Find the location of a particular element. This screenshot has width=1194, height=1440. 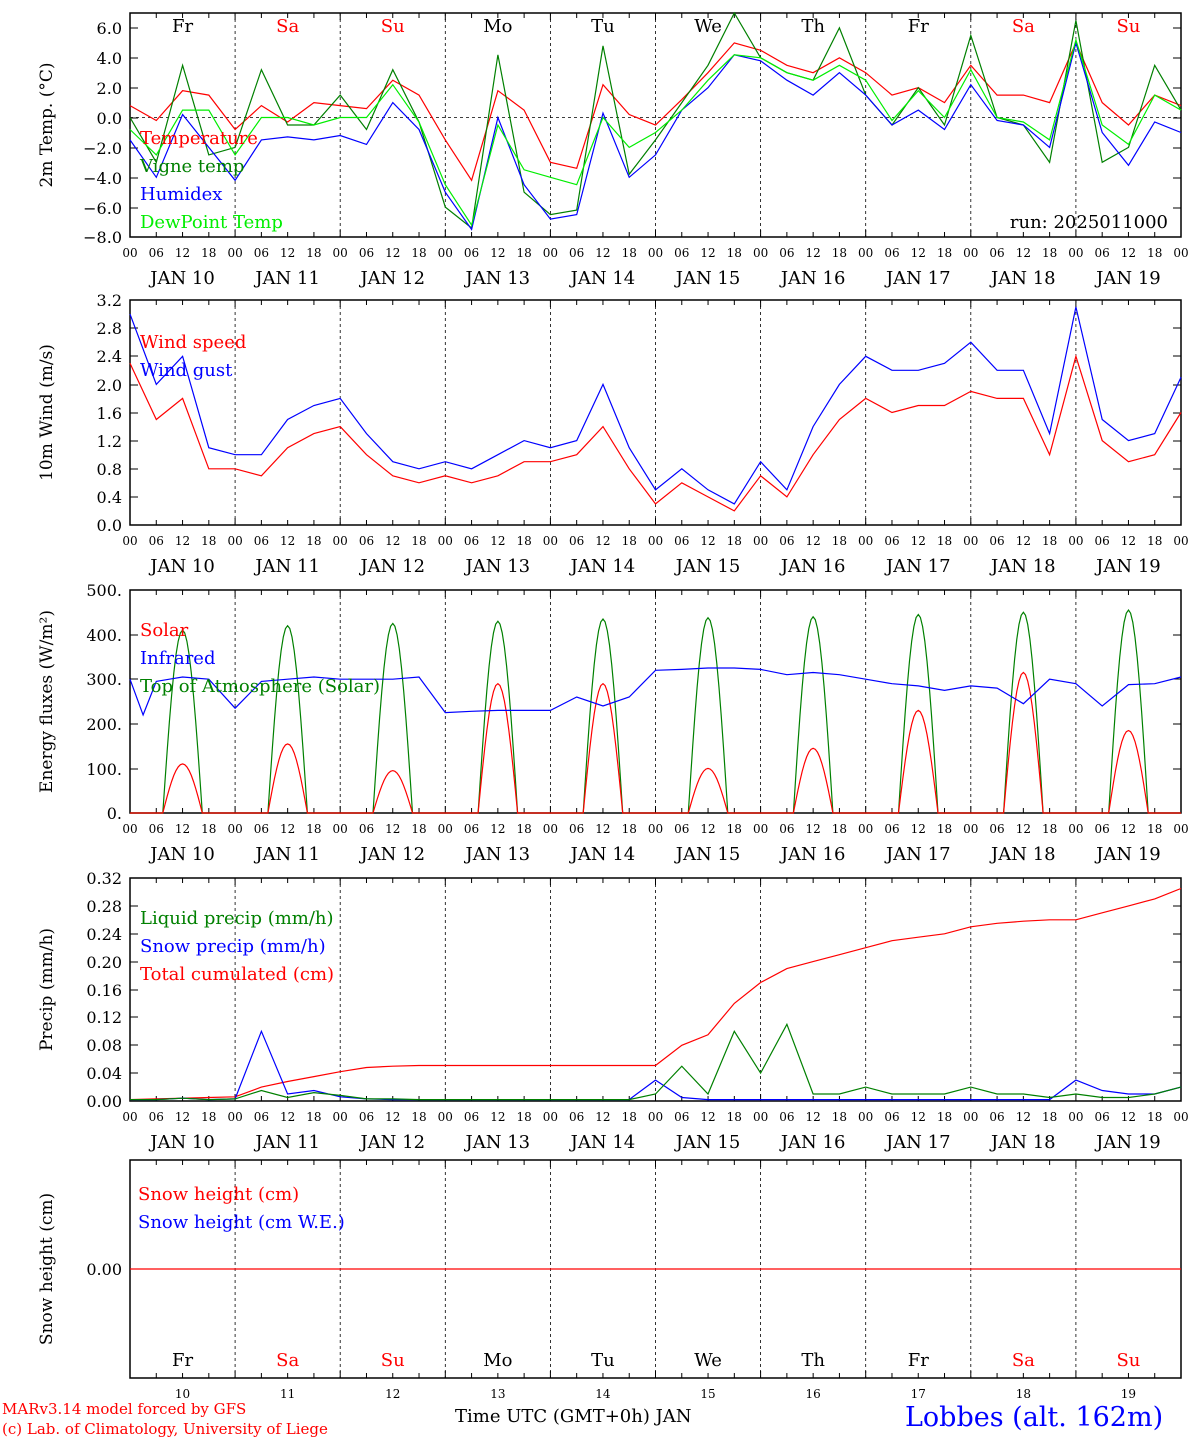

y-tick-label: 0.32 is located at coordinates (104, 878).